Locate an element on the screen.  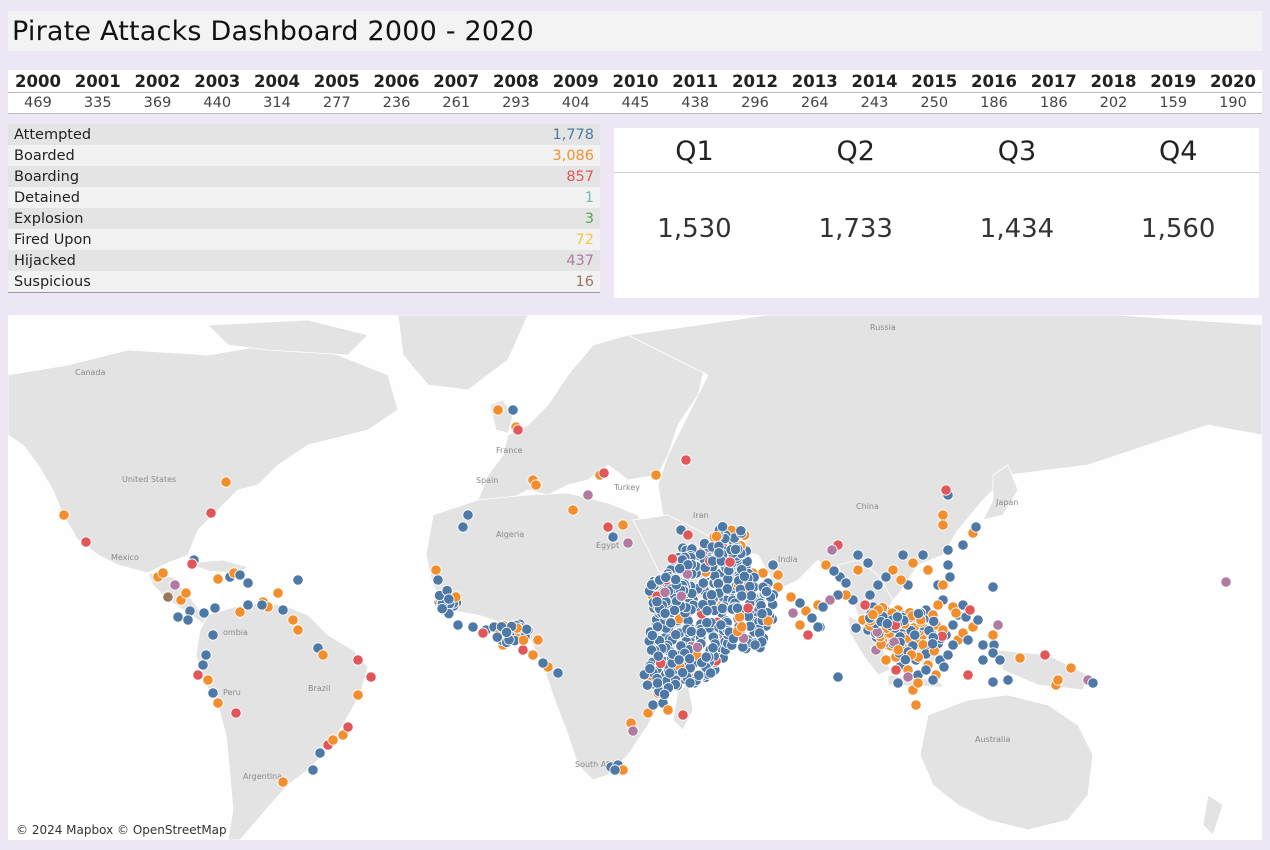
year-column: 2001 335 is located at coordinates (98, 91).